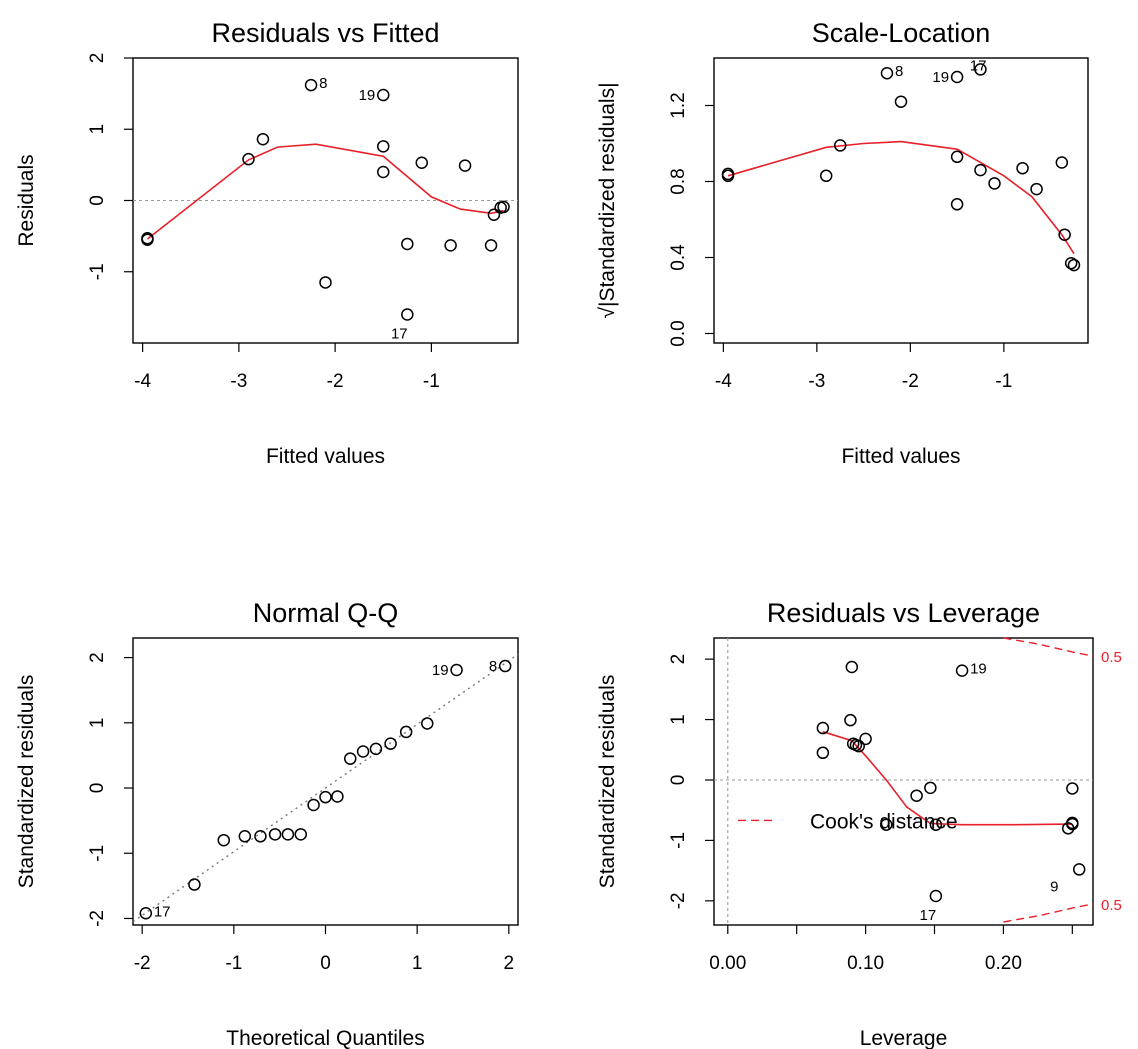 The image size is (1138, 1049). I want to click on x-tick-label: -4, so click(723, 381).